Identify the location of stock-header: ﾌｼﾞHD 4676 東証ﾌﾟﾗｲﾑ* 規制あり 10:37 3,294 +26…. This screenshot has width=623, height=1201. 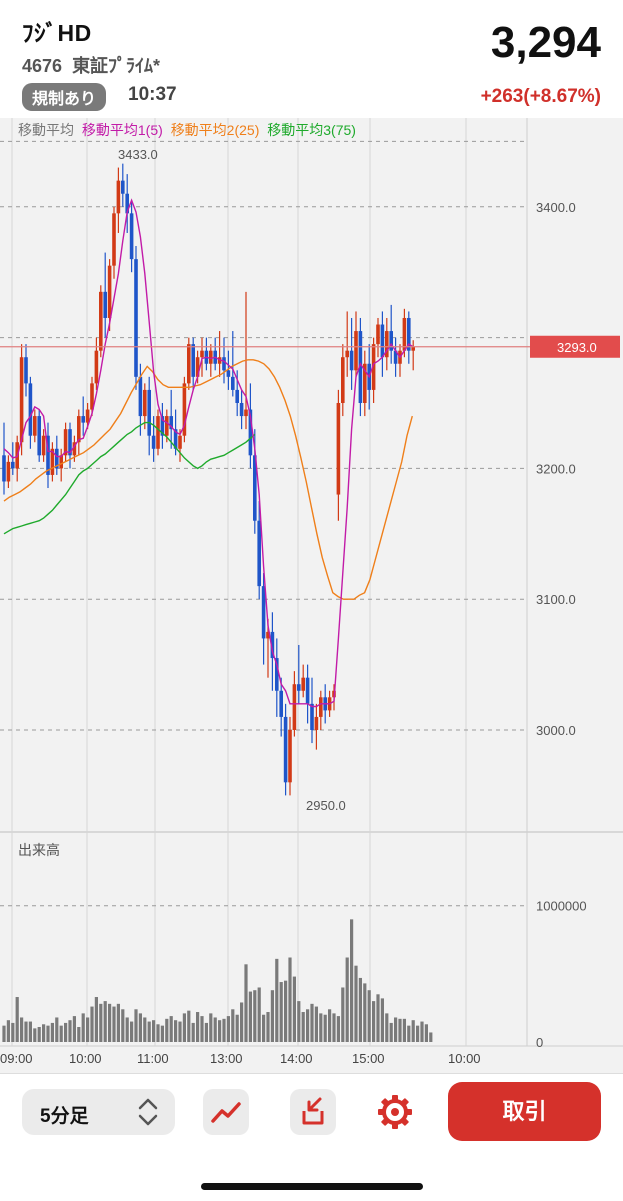
(311, 59).